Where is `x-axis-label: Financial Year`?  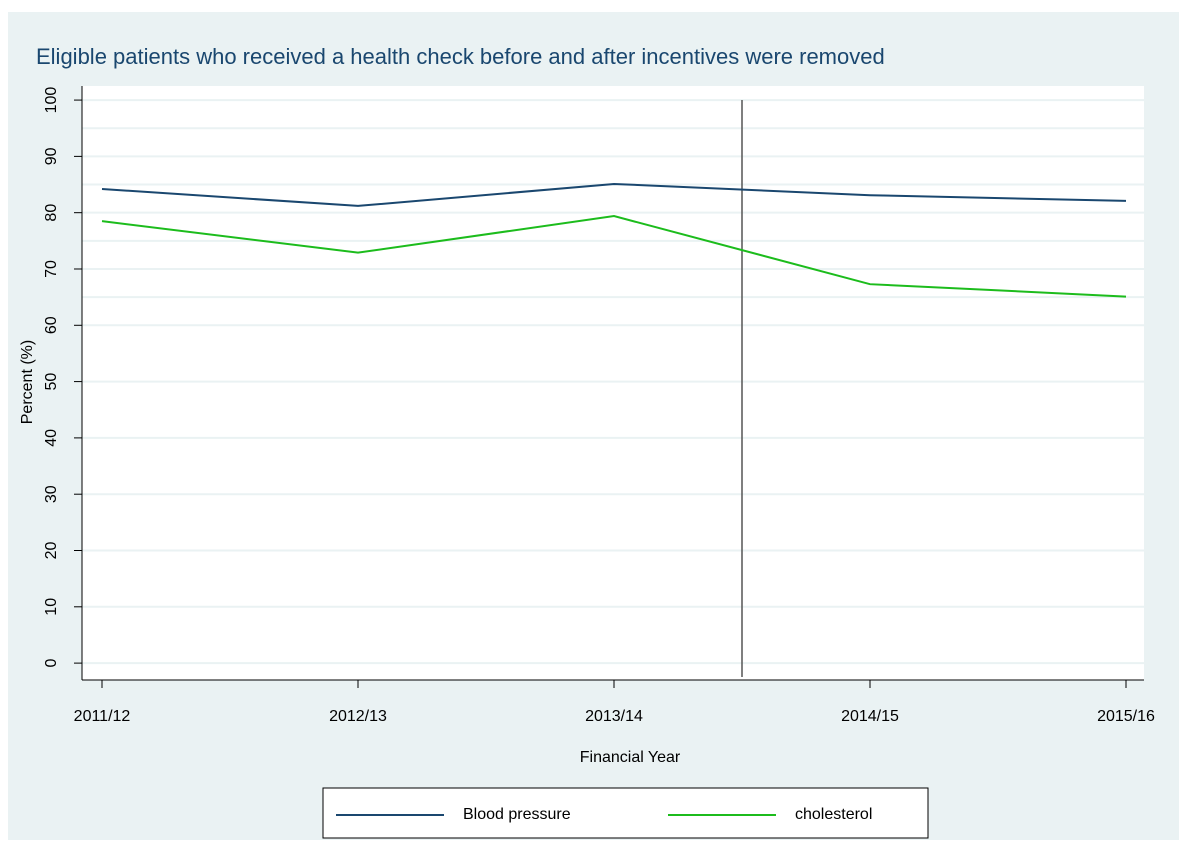
x-axis-label: Financial Year is located at coordinates (630, 757).